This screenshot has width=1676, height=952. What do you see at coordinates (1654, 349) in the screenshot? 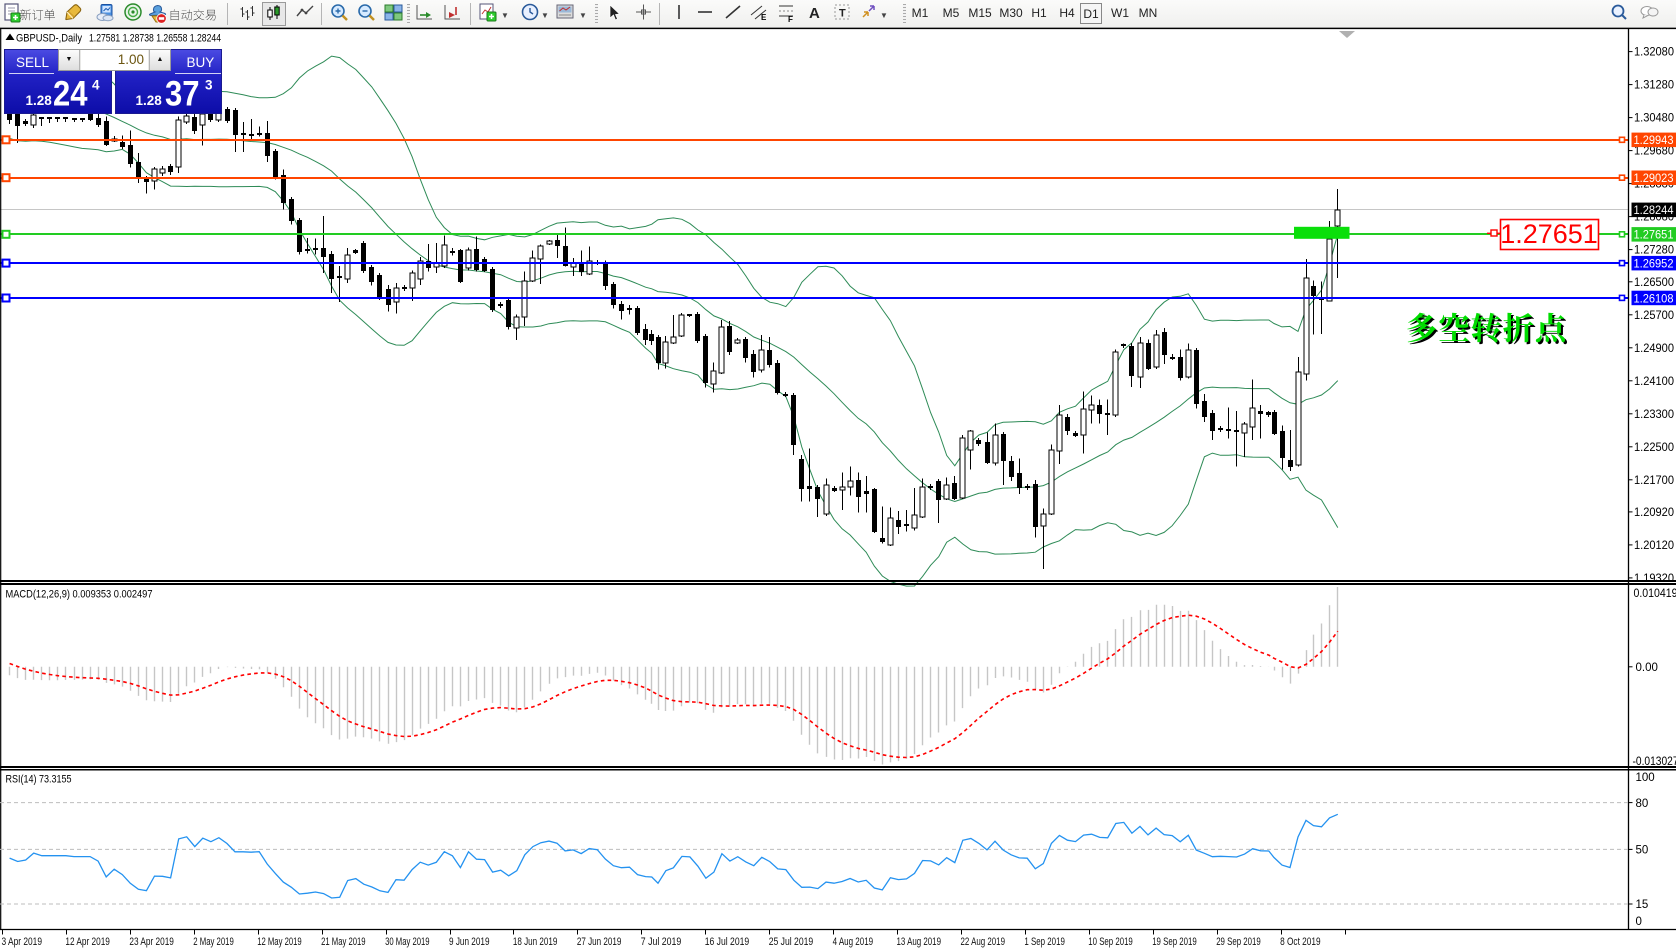
I see `svg-text: 1.24900` at bounding box center [1654, 349].